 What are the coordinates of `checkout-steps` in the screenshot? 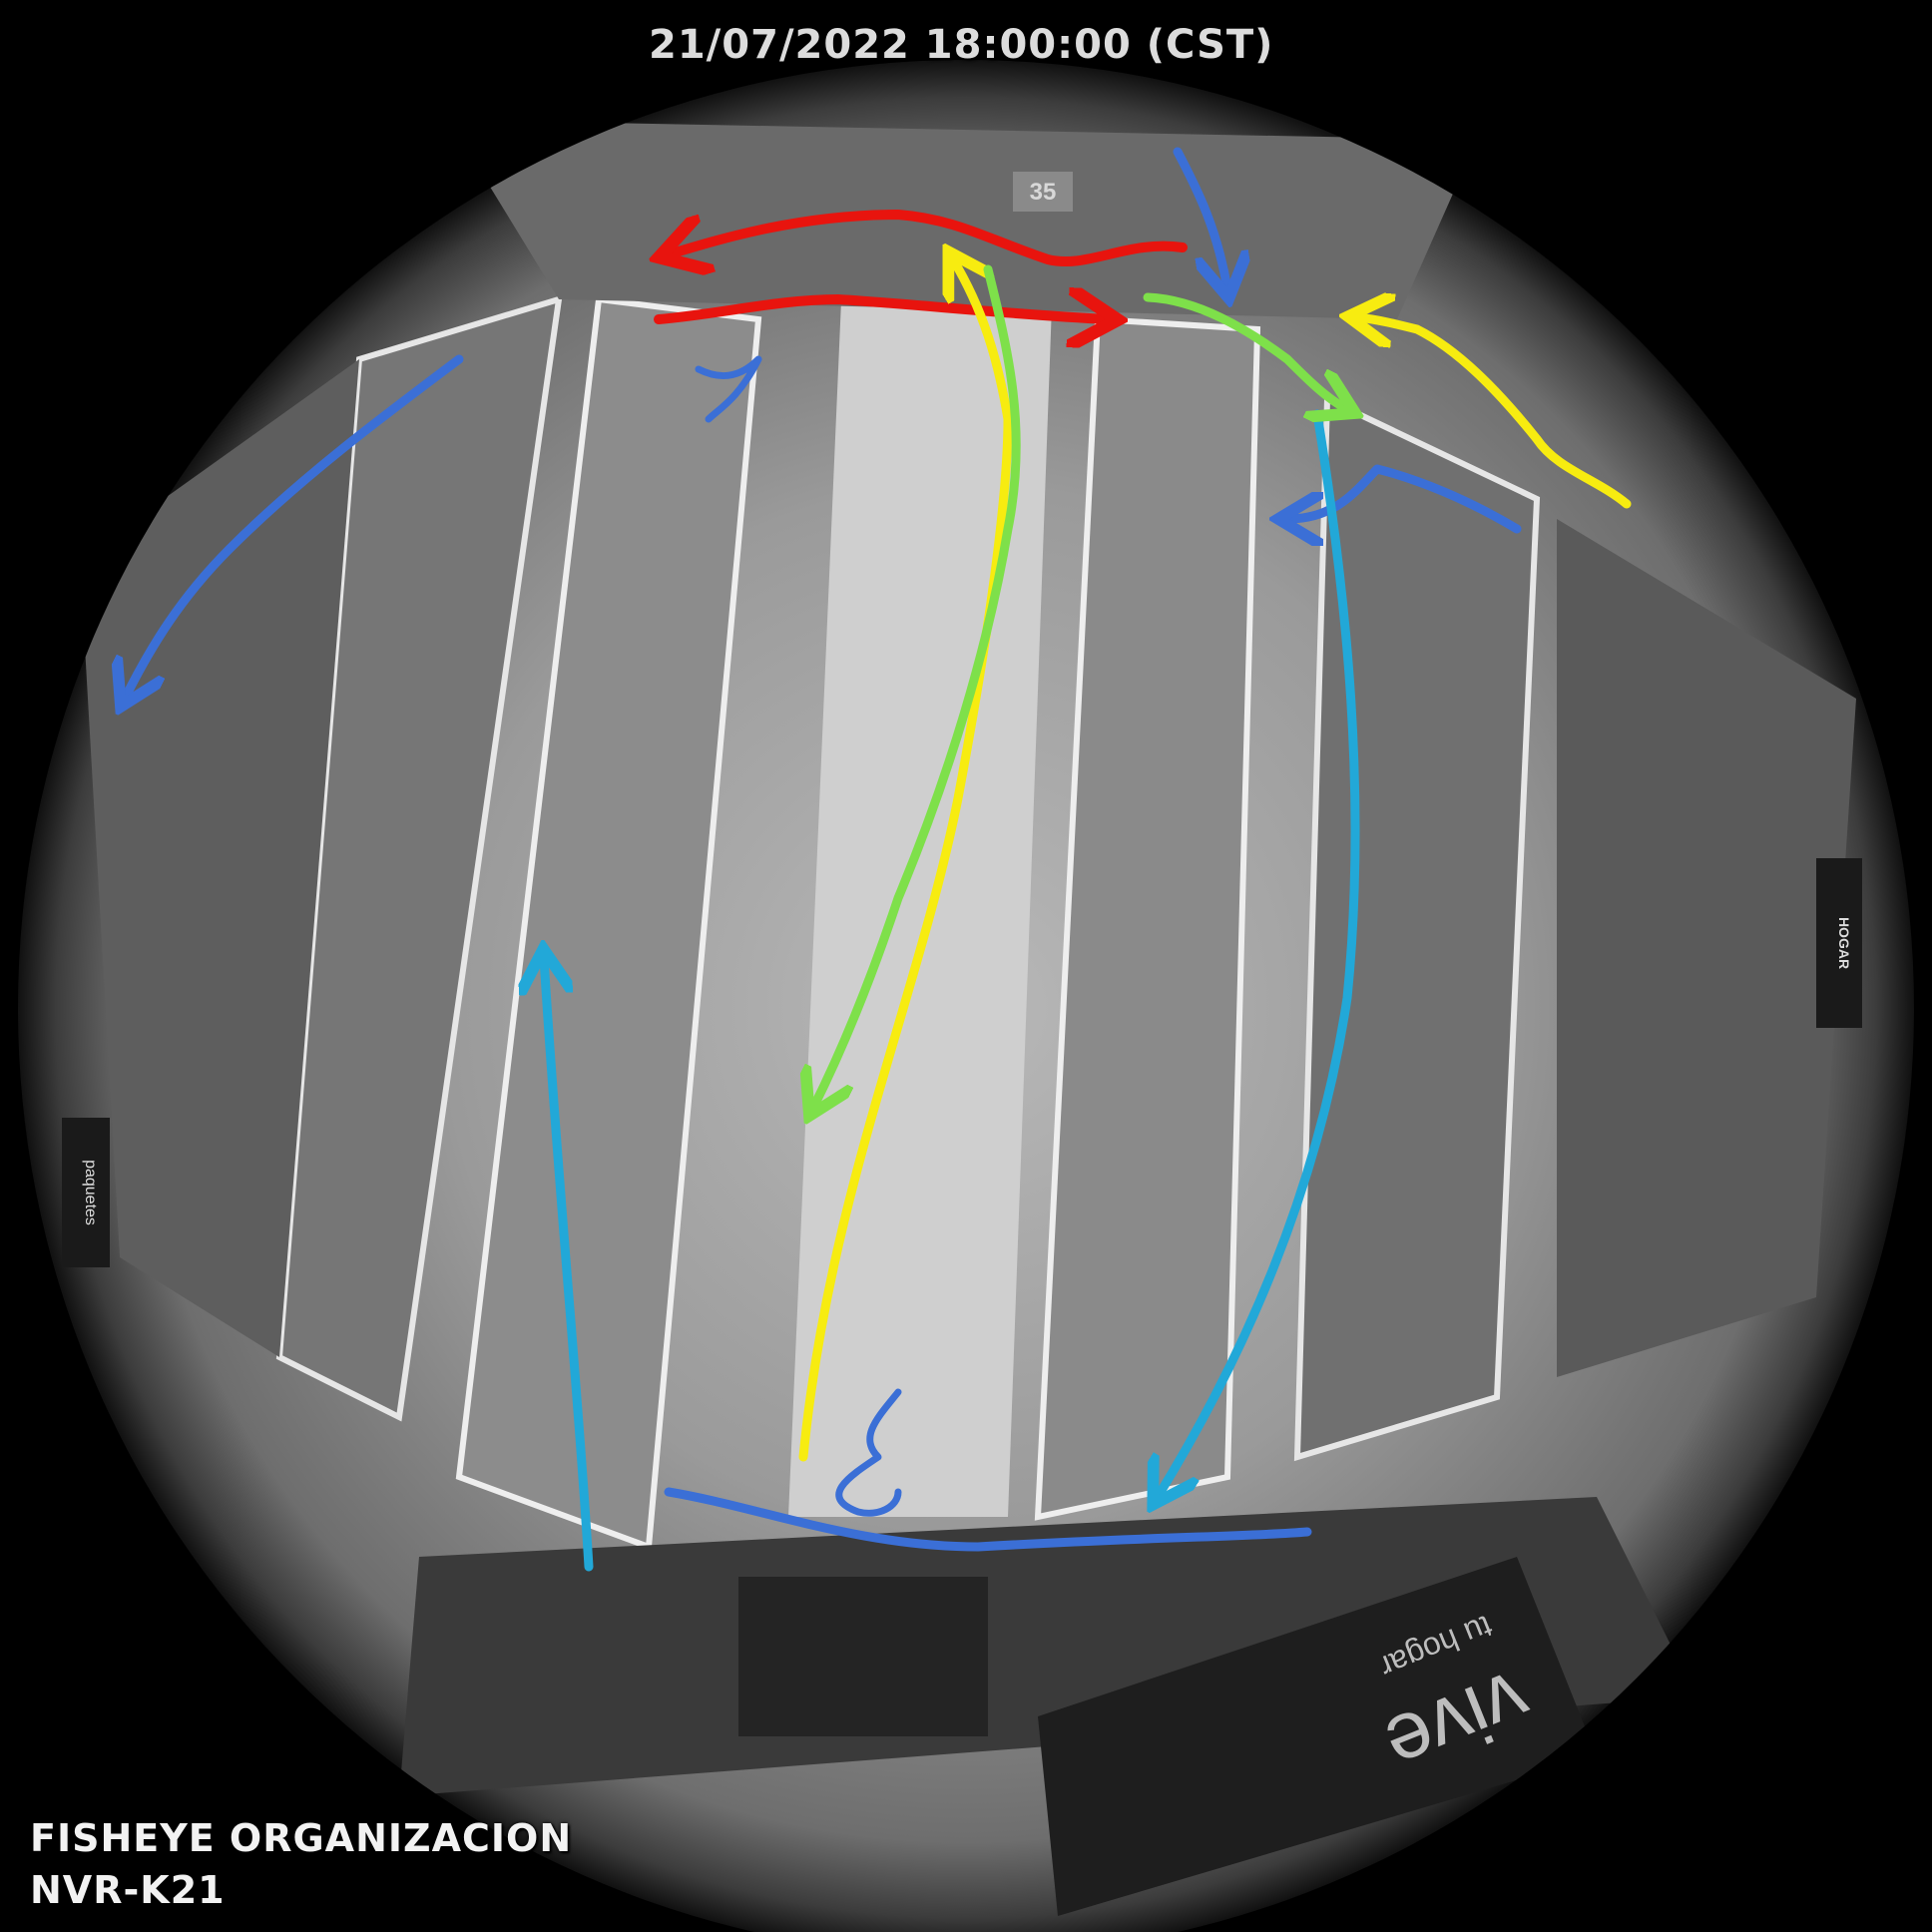 It's located at (863, 1656).